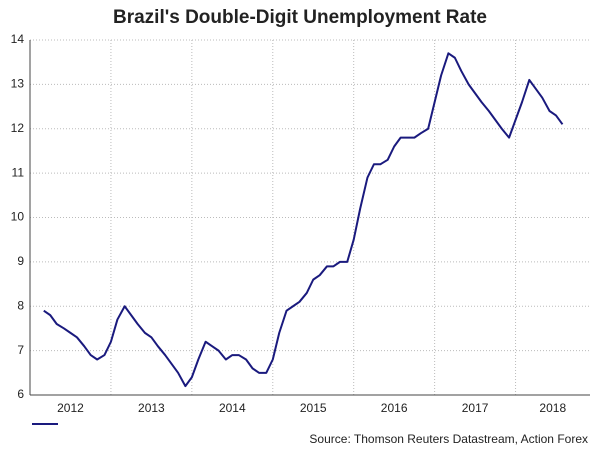 This screenshot has height=450, width=600. I want to click on y-tick-label: 14, so click(18, 39).